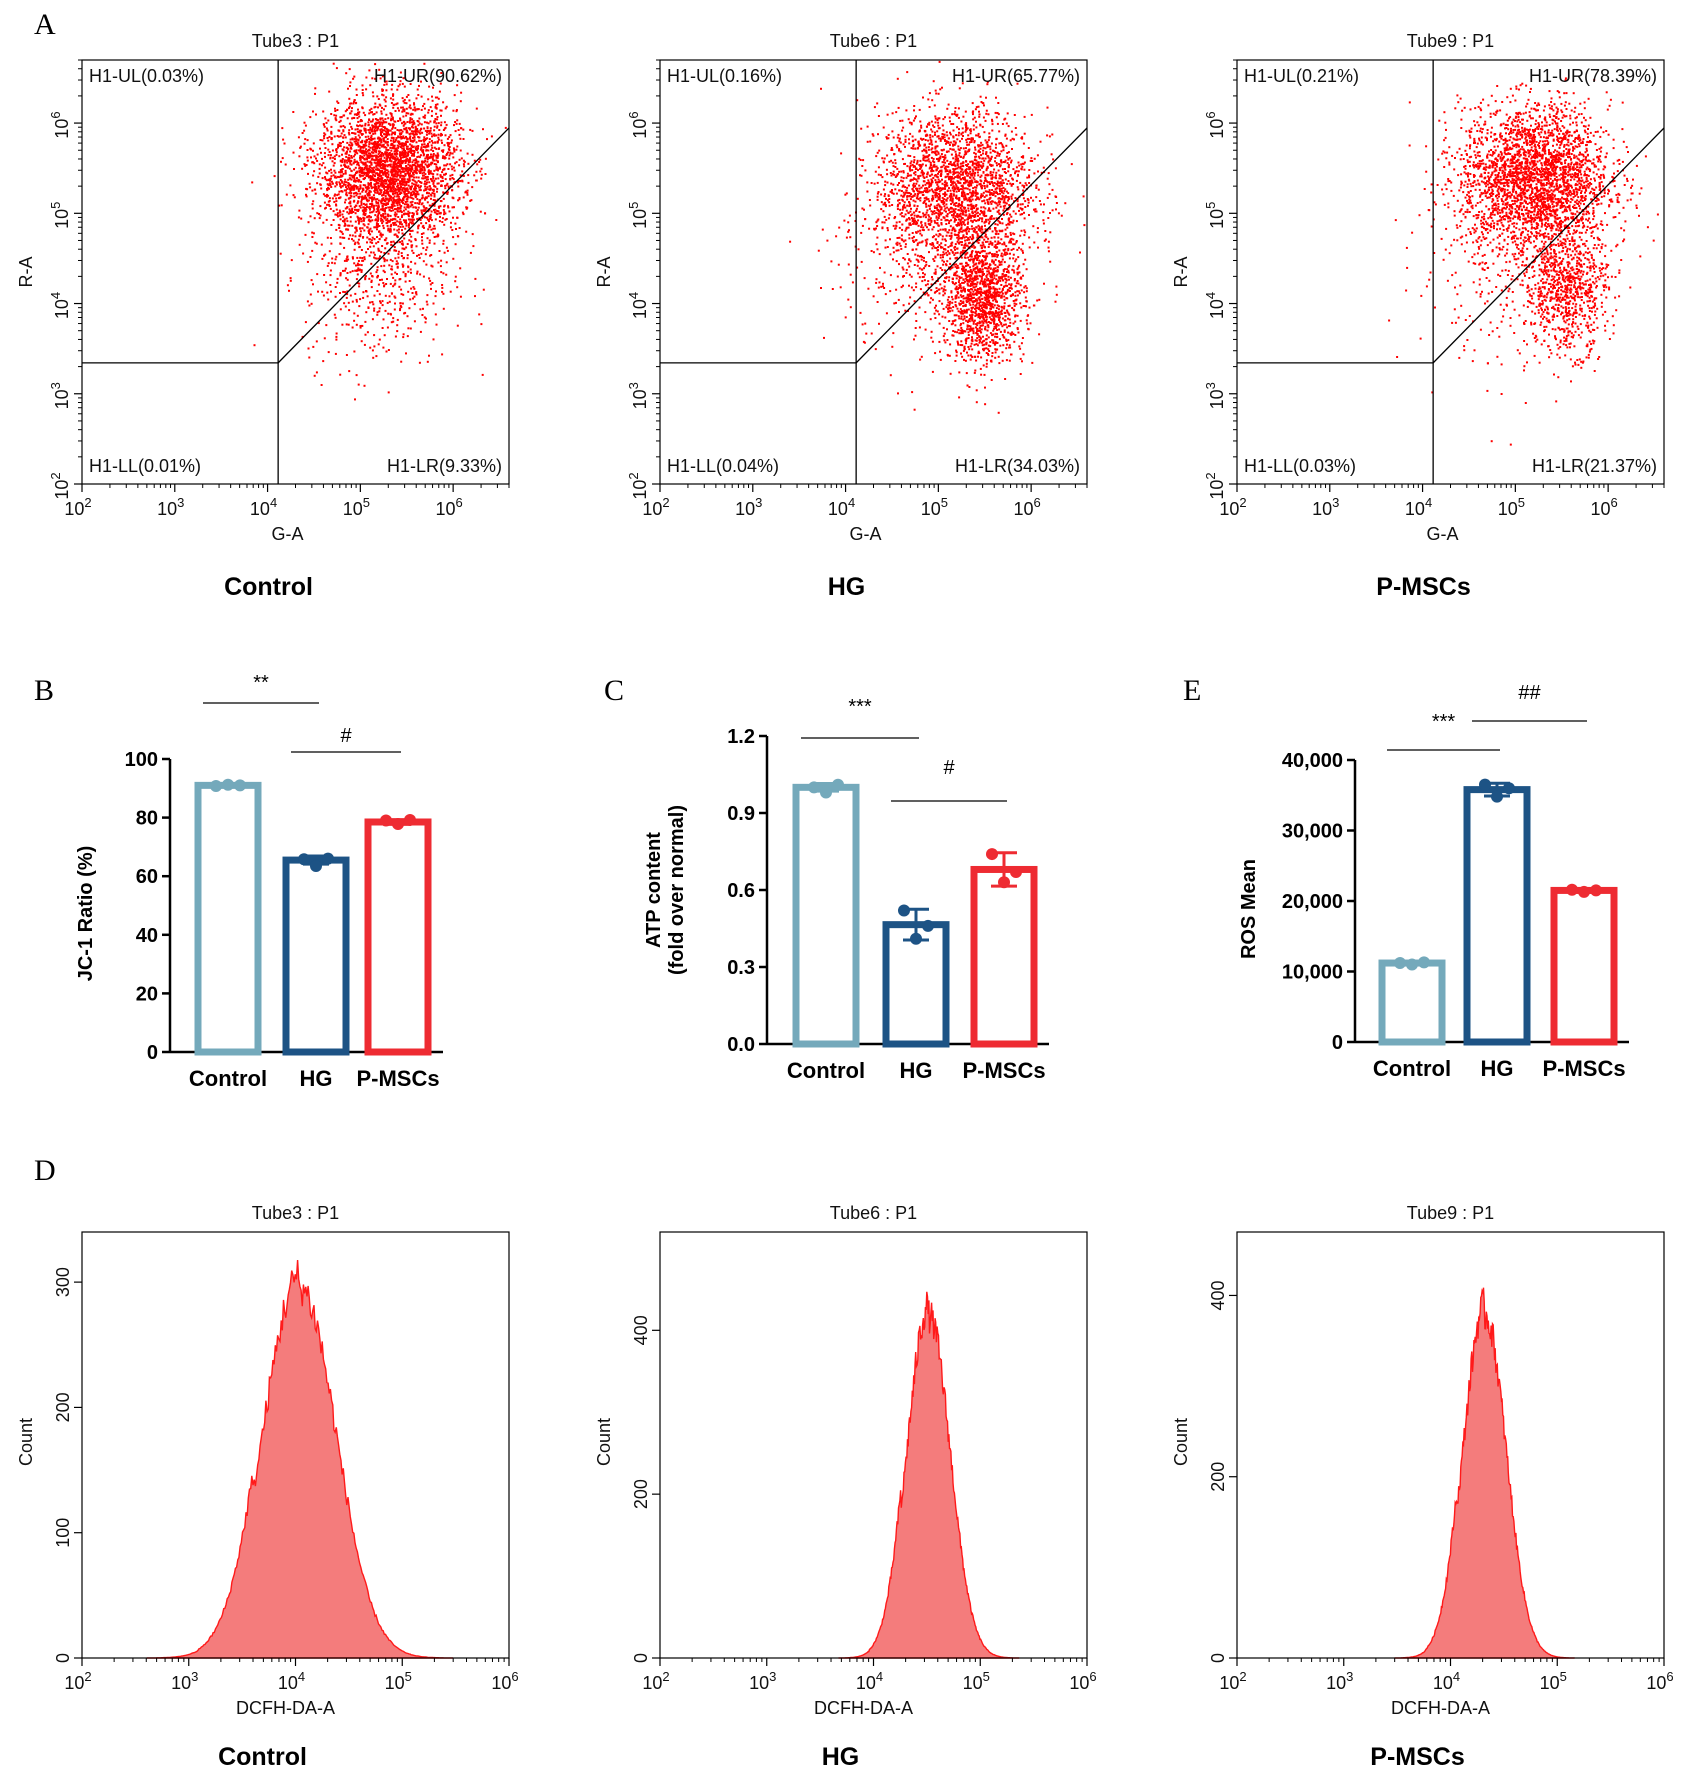 The width and height of the screenshot is (1693, 1785). I want to click on y-tick-label-exp: 4, so click(55, 295).